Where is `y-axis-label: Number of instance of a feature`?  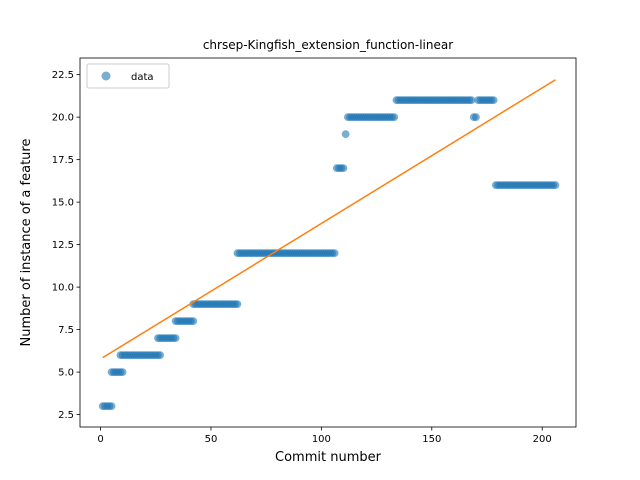 y-axis-label: Number of instance of a feature is located at coordinates (26, 243).